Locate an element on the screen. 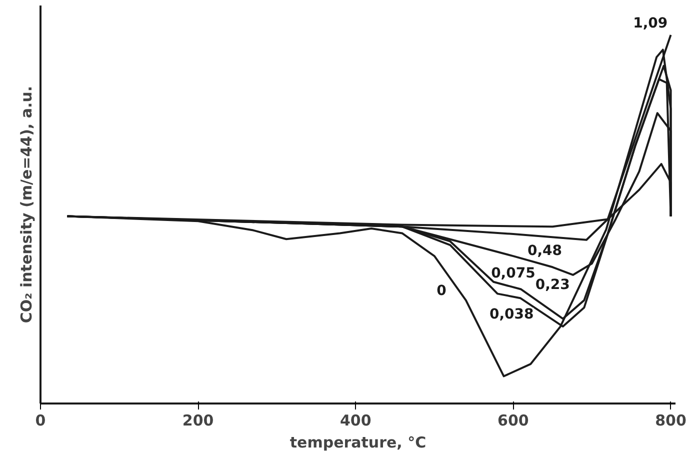 The image size is (690, 454). series-label: 0,038 is located at coordinates (511, 314).